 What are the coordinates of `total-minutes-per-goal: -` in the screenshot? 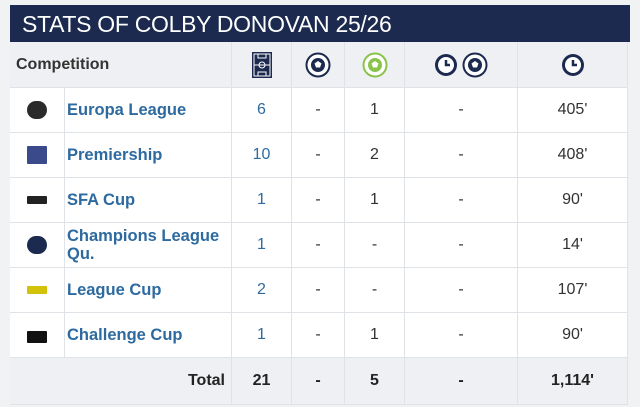 It's located at (461, 381).